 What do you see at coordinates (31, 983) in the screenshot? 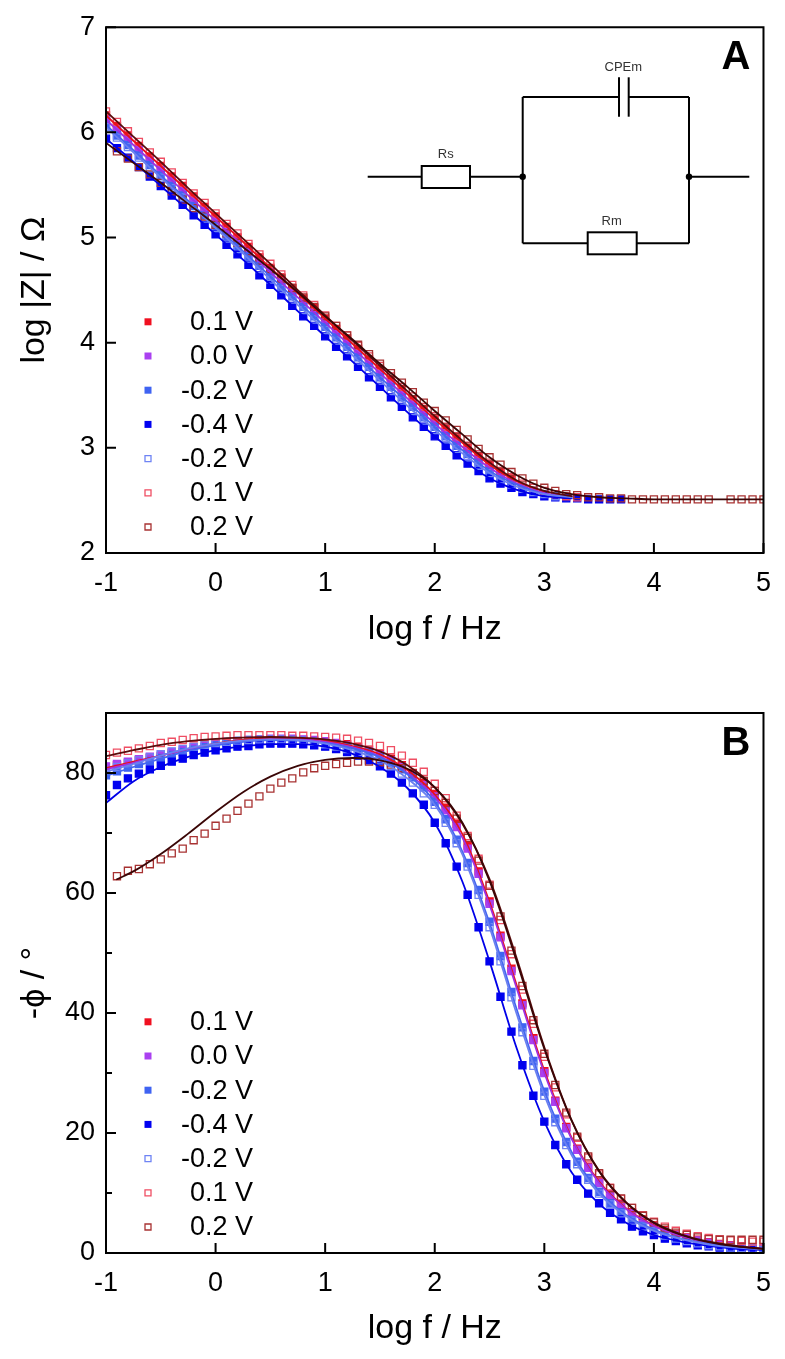
I see `y-axis-title: -ϕ / °` at bounding box center [31, 983].